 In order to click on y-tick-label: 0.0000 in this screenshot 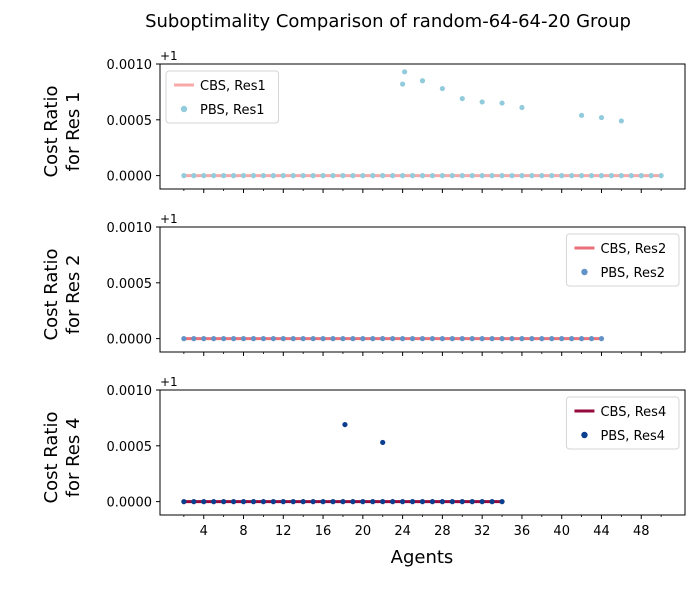, I will do `click(130, 340)`.